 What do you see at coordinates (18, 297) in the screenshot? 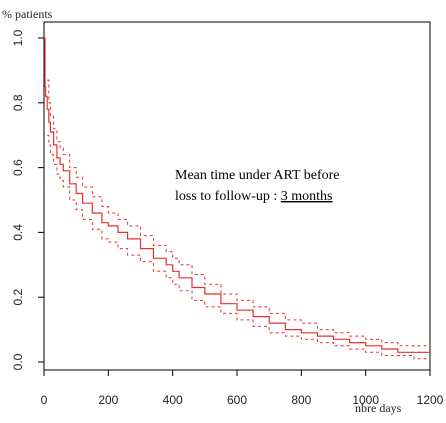
I see `y-tick-label: 0.2` at bounding box center [18, 297].